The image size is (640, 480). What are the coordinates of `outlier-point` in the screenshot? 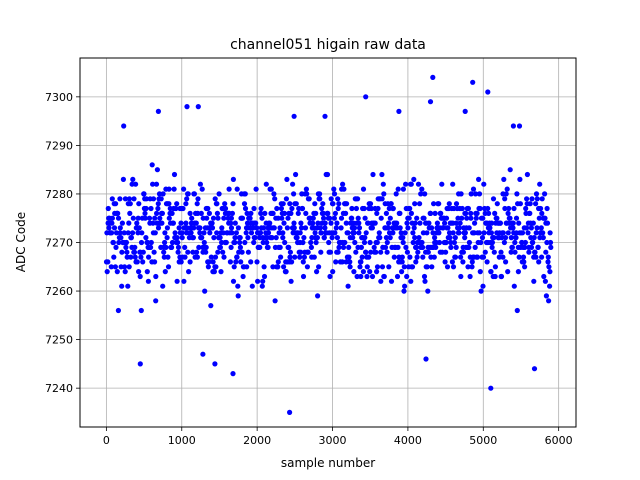 It's located at (513, 126).